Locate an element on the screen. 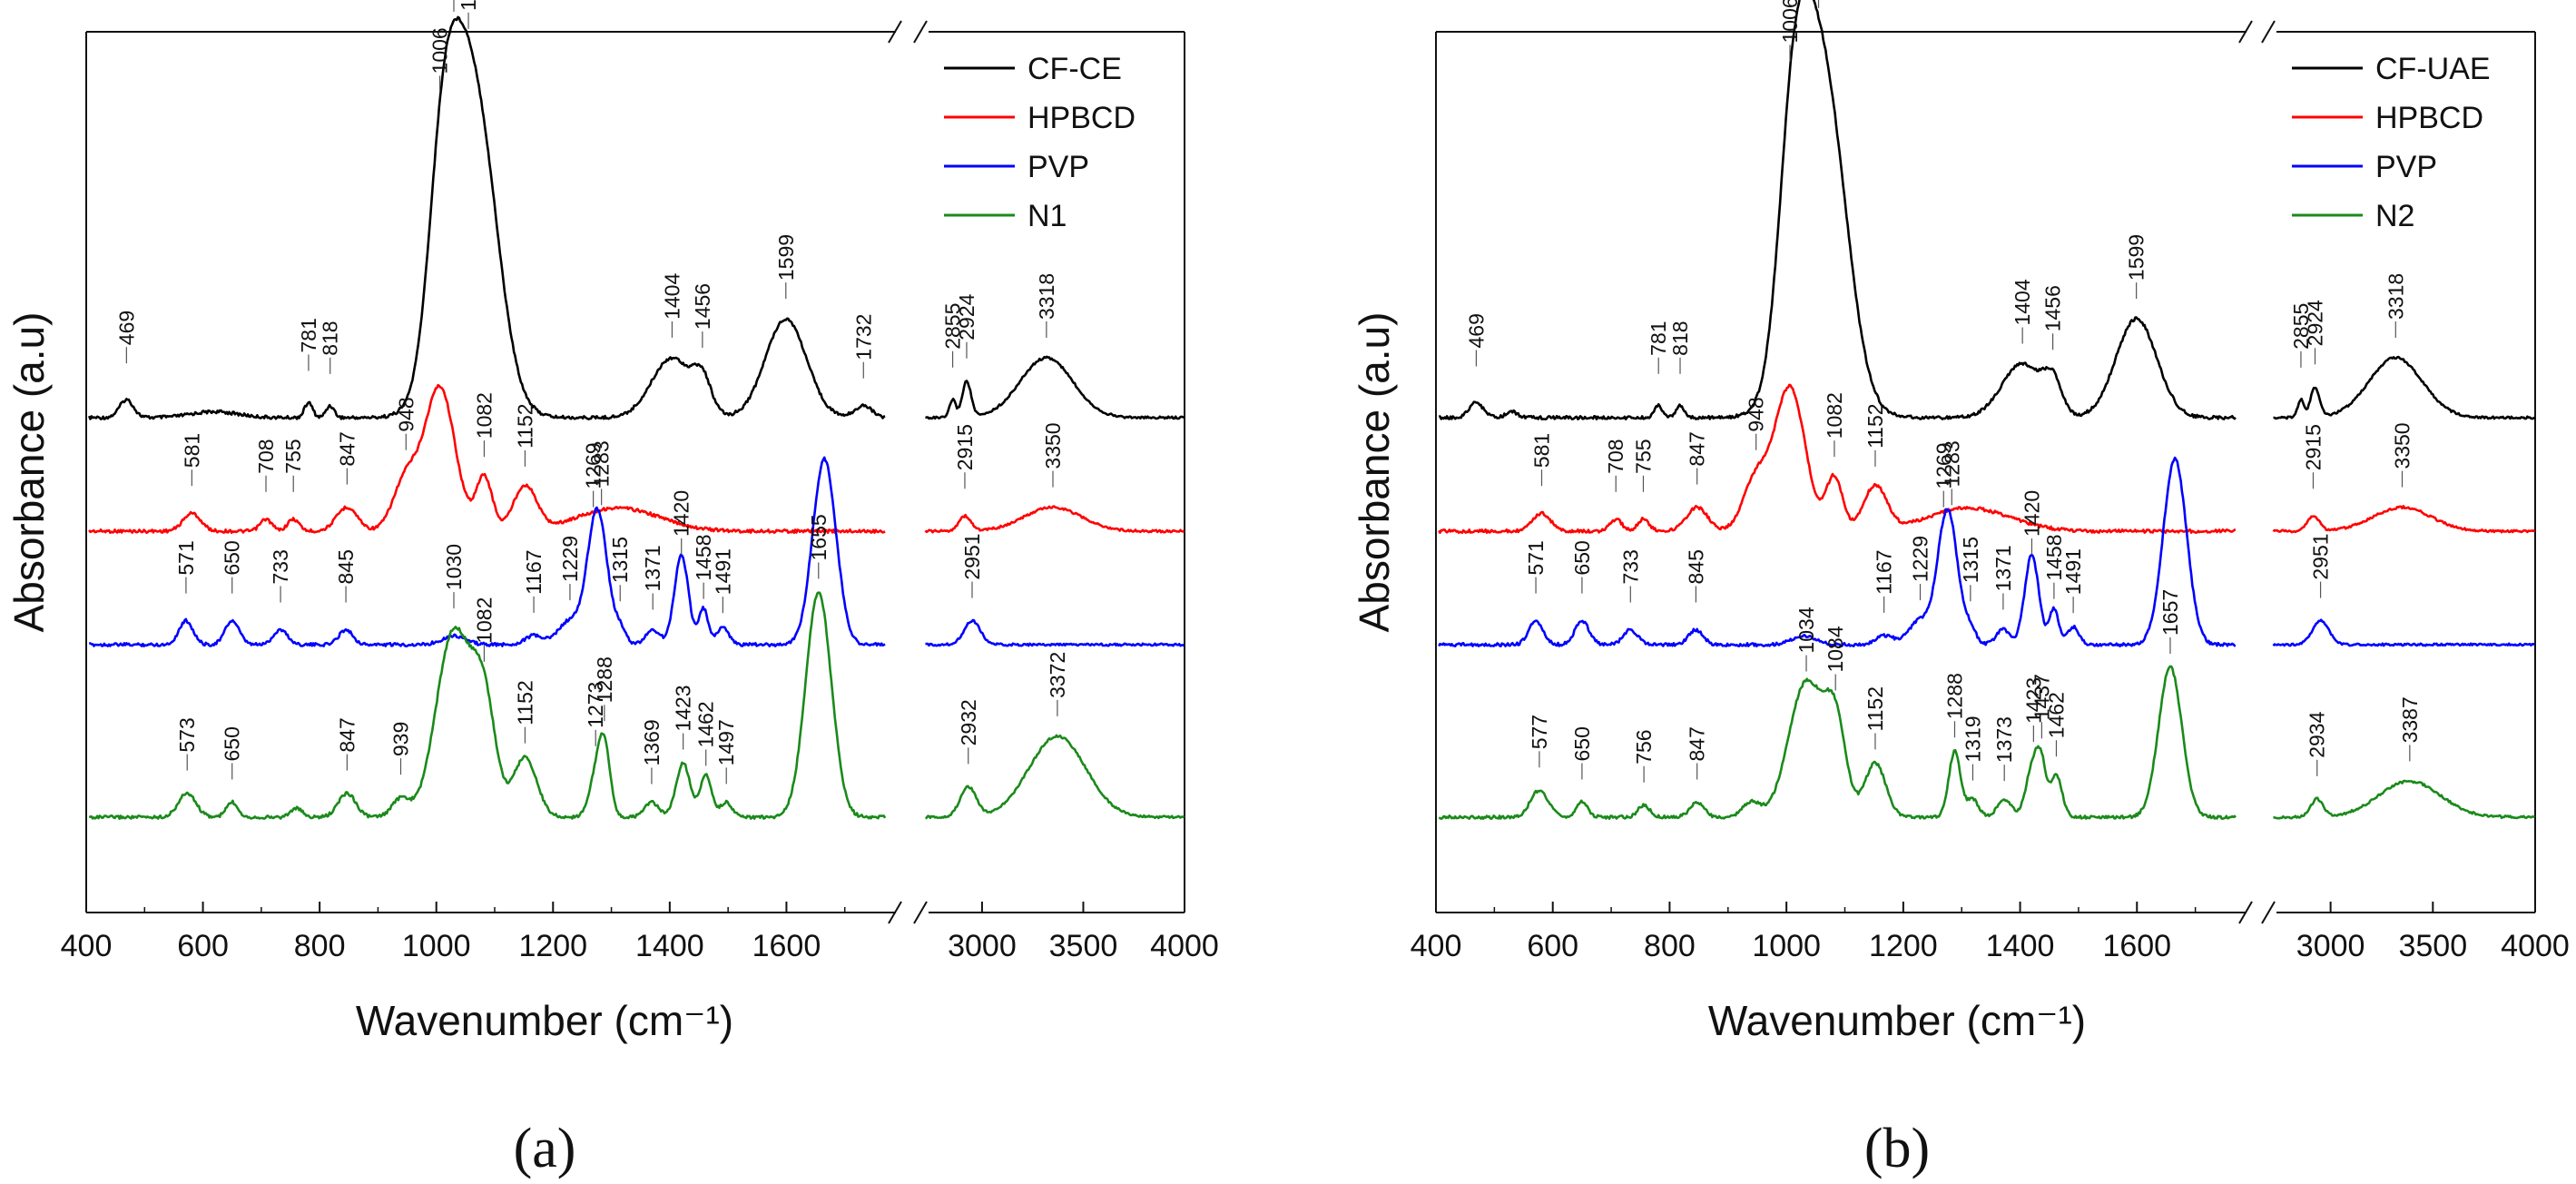 This screenshot has width=2576, height=1184. peak-label: 1030 is located at coordinates (454, 567).